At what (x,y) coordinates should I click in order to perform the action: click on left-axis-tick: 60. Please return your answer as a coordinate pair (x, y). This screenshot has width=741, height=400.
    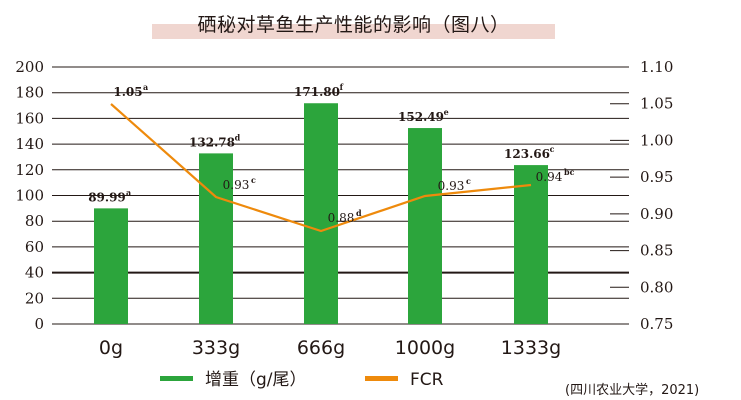
    Looking at the image, I should click on (34, 247).